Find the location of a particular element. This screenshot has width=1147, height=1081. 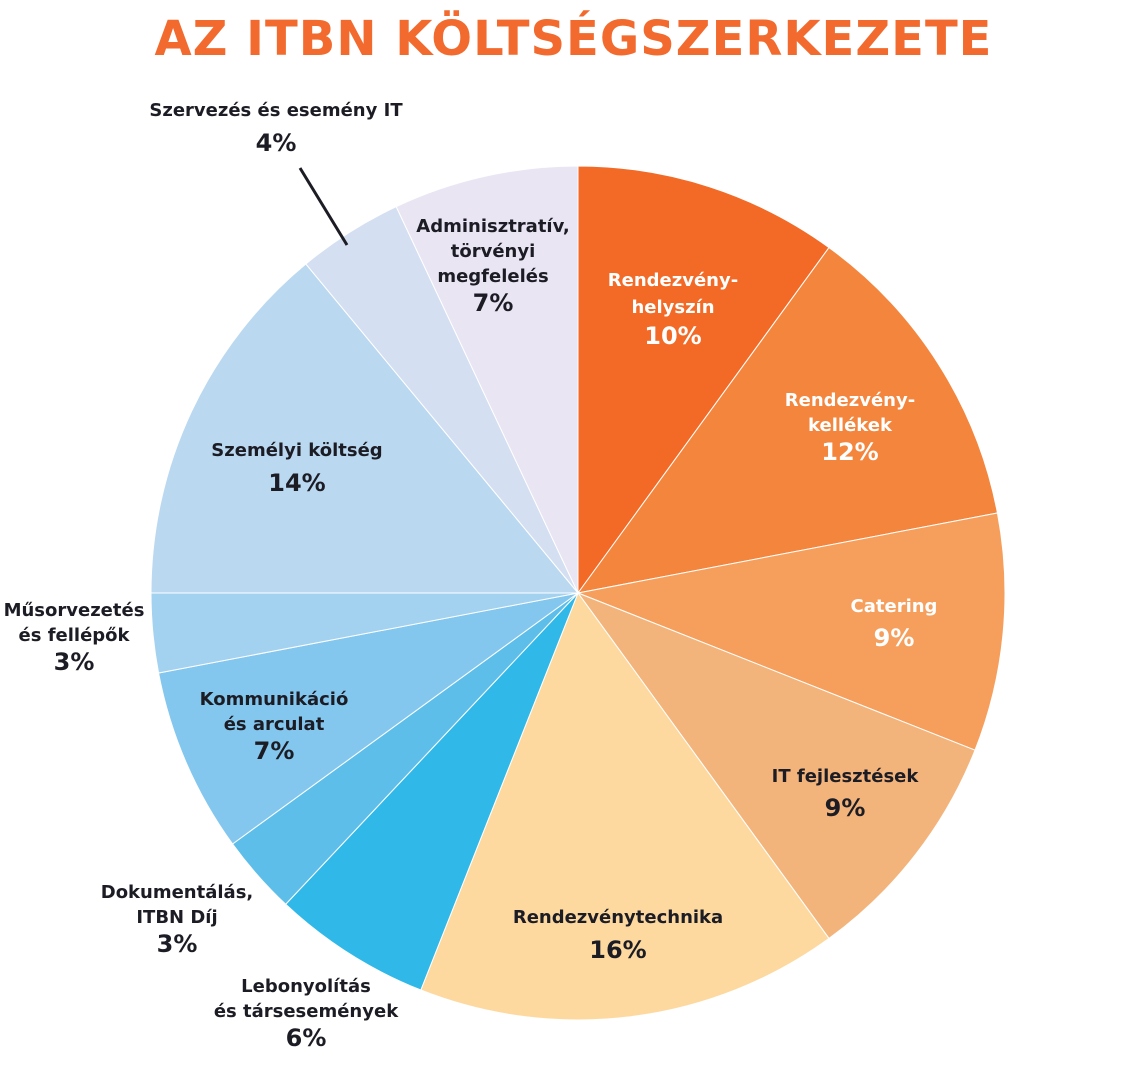

slice-label-3: Catering 9% is located at coordinates (894, 624).